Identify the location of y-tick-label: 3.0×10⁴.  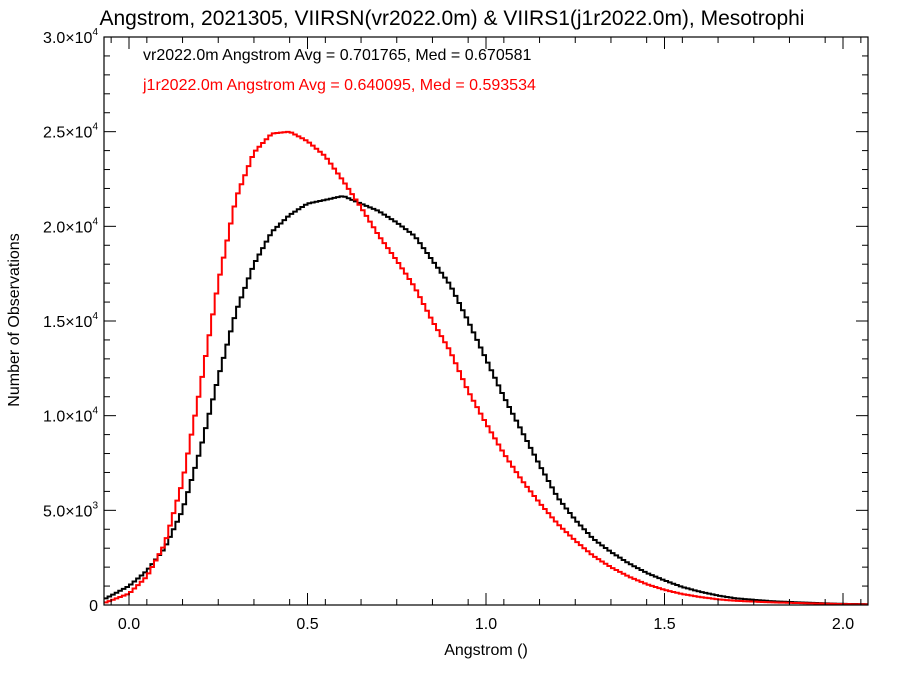
(70, 37).